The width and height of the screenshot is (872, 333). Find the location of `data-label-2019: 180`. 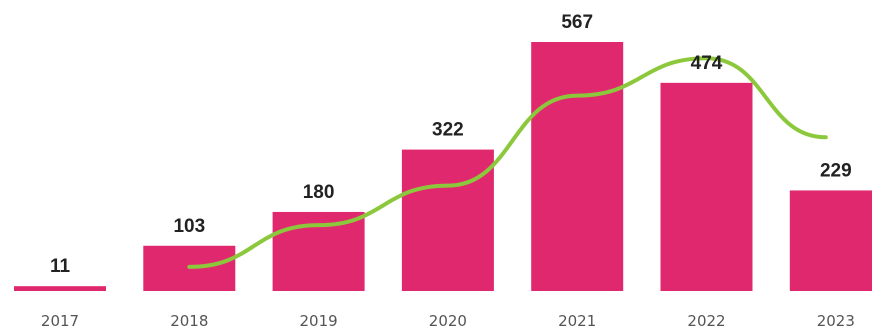

data-label-2019: 180 is located at coordinates (319, 192).